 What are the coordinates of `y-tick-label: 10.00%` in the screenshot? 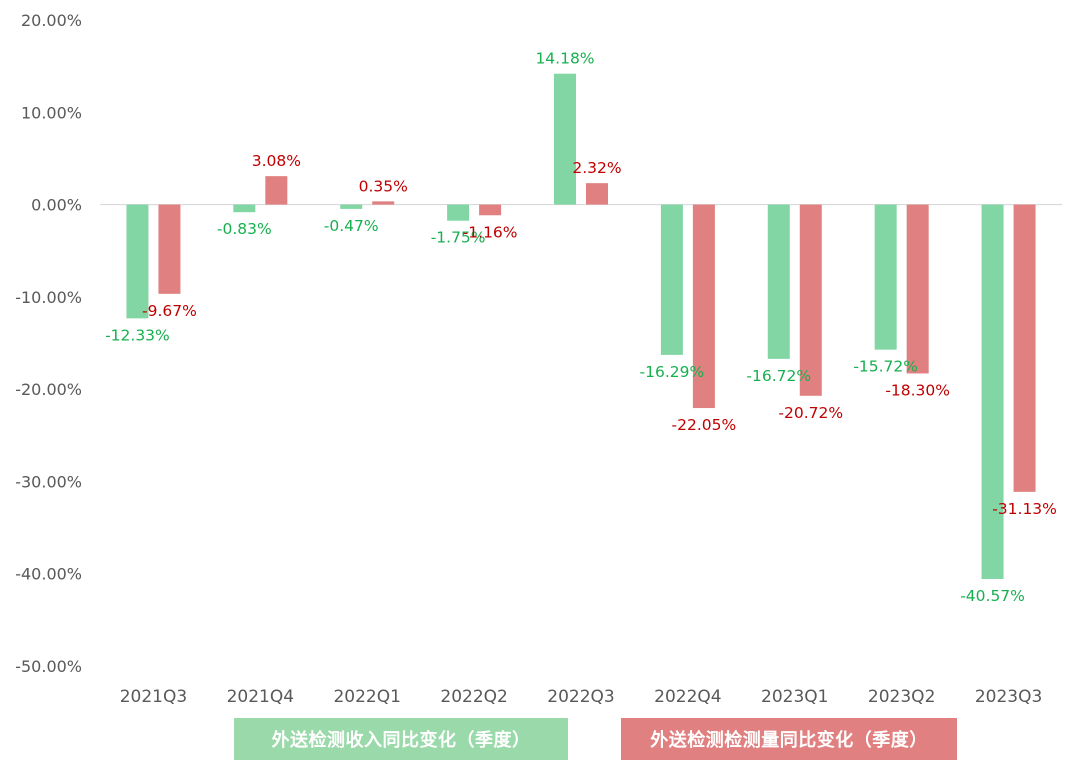 It's located at (51, 112).